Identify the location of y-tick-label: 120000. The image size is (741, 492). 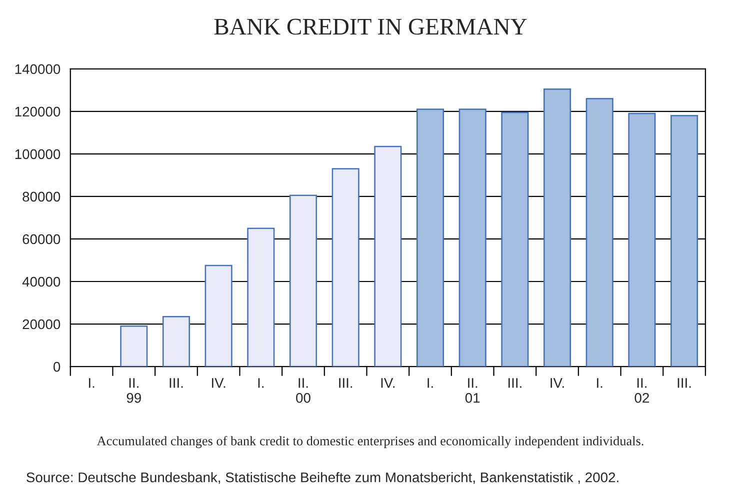
(37, 111).